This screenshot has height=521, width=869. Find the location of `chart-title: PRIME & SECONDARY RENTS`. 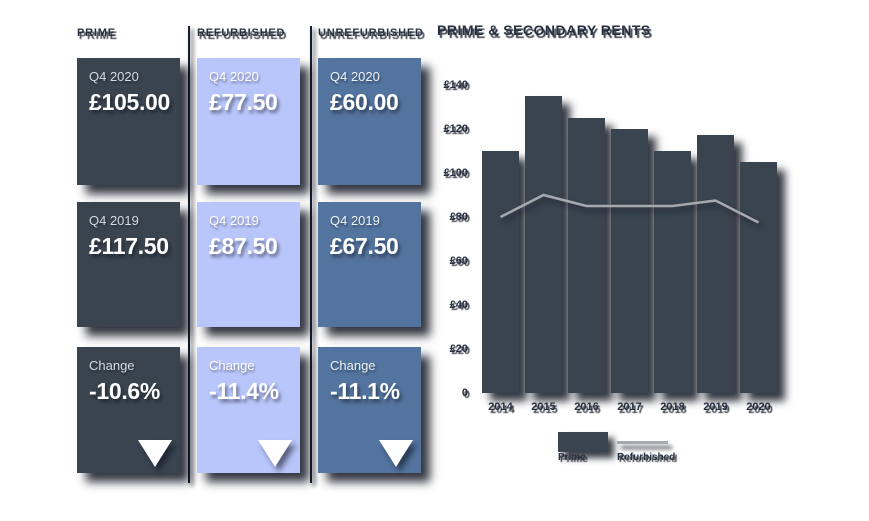

chart-title: PRIME & SECONDARY RENTS is located at coordinates (544, 30).